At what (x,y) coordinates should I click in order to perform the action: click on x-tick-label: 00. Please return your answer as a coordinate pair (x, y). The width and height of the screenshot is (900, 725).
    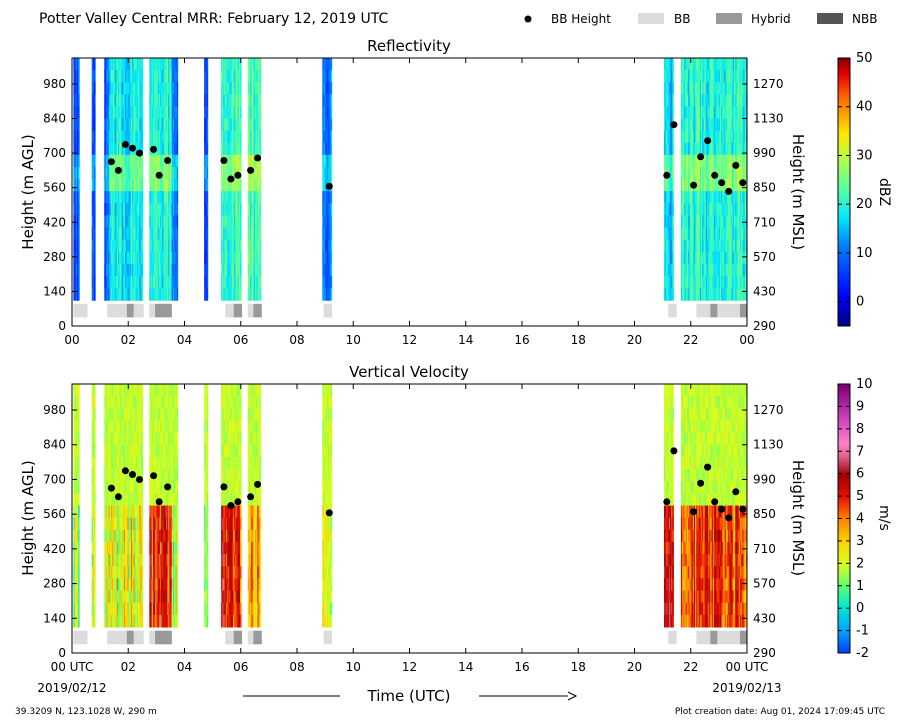
    Looking at the image, I should click on (71, 340).